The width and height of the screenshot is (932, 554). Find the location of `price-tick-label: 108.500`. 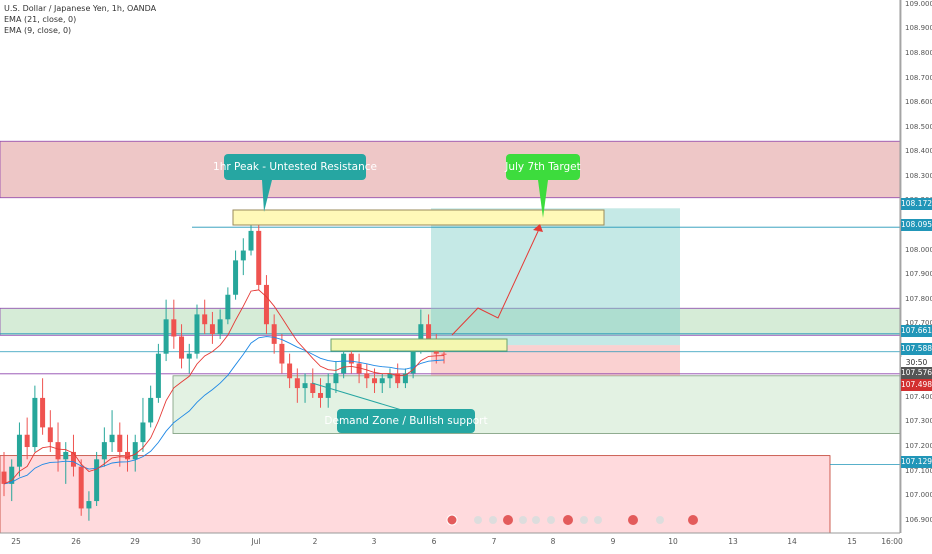

price-tick-label: 108.500 is located at coordinates (918, 126).